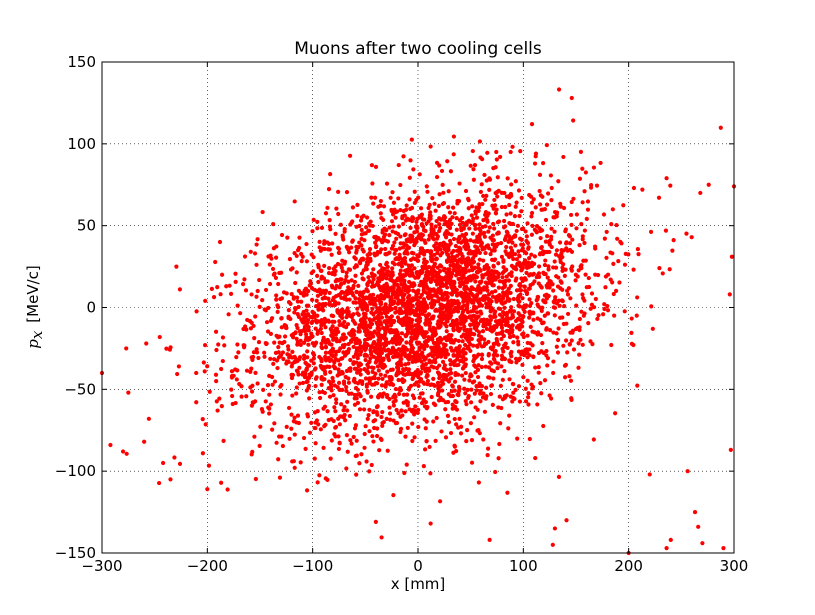  What do you see at coordinates (418, 566) in the screenshot?
I see `x-tick-label: 0` at bounding box center [418, 566].